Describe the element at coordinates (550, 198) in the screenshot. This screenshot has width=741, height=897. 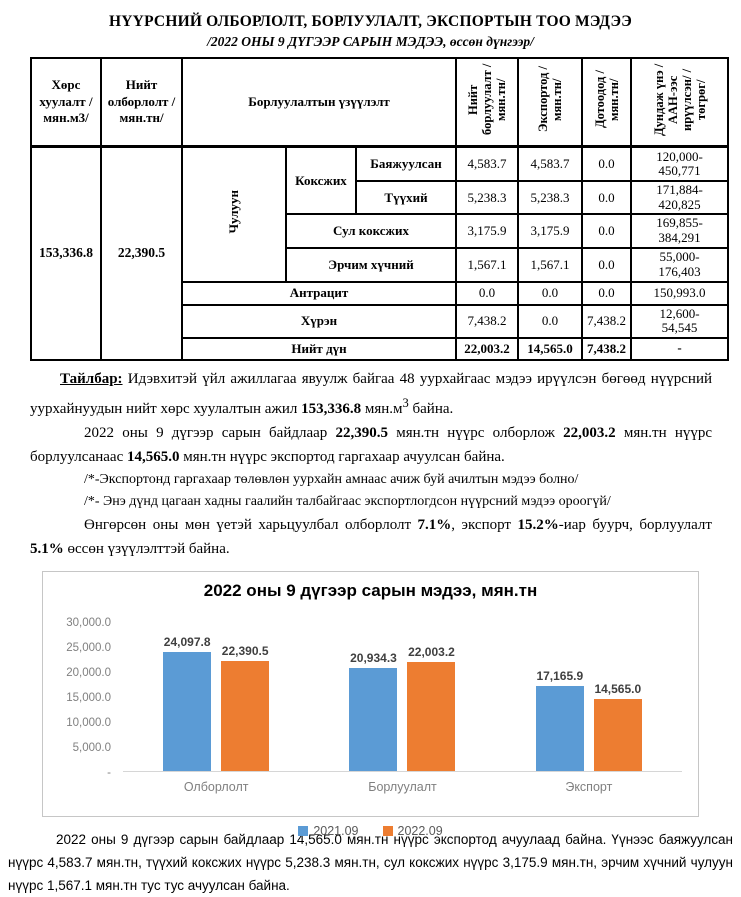
I see `export-value: 5,238.3` at that location.